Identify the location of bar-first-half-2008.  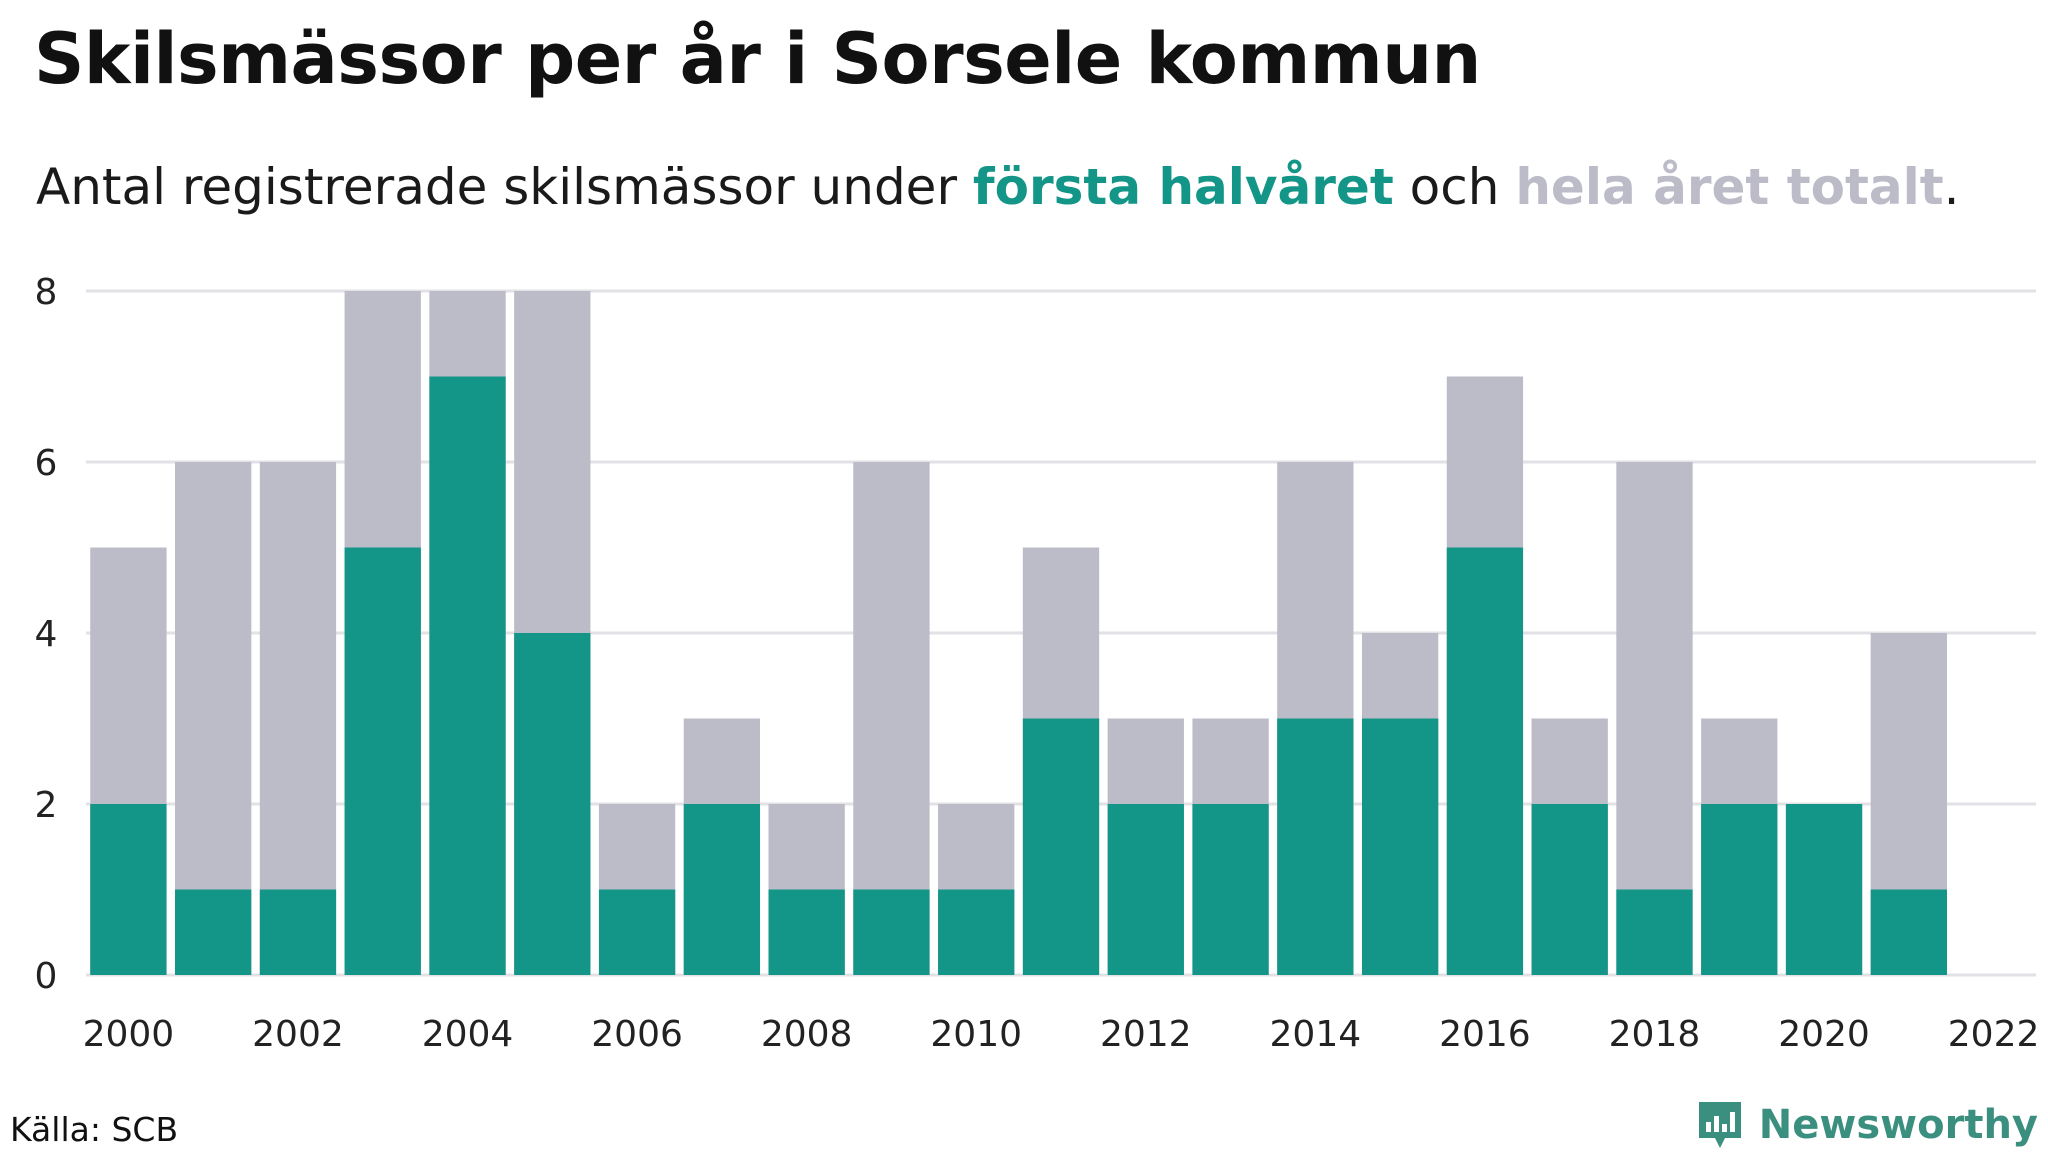
(806, 932).